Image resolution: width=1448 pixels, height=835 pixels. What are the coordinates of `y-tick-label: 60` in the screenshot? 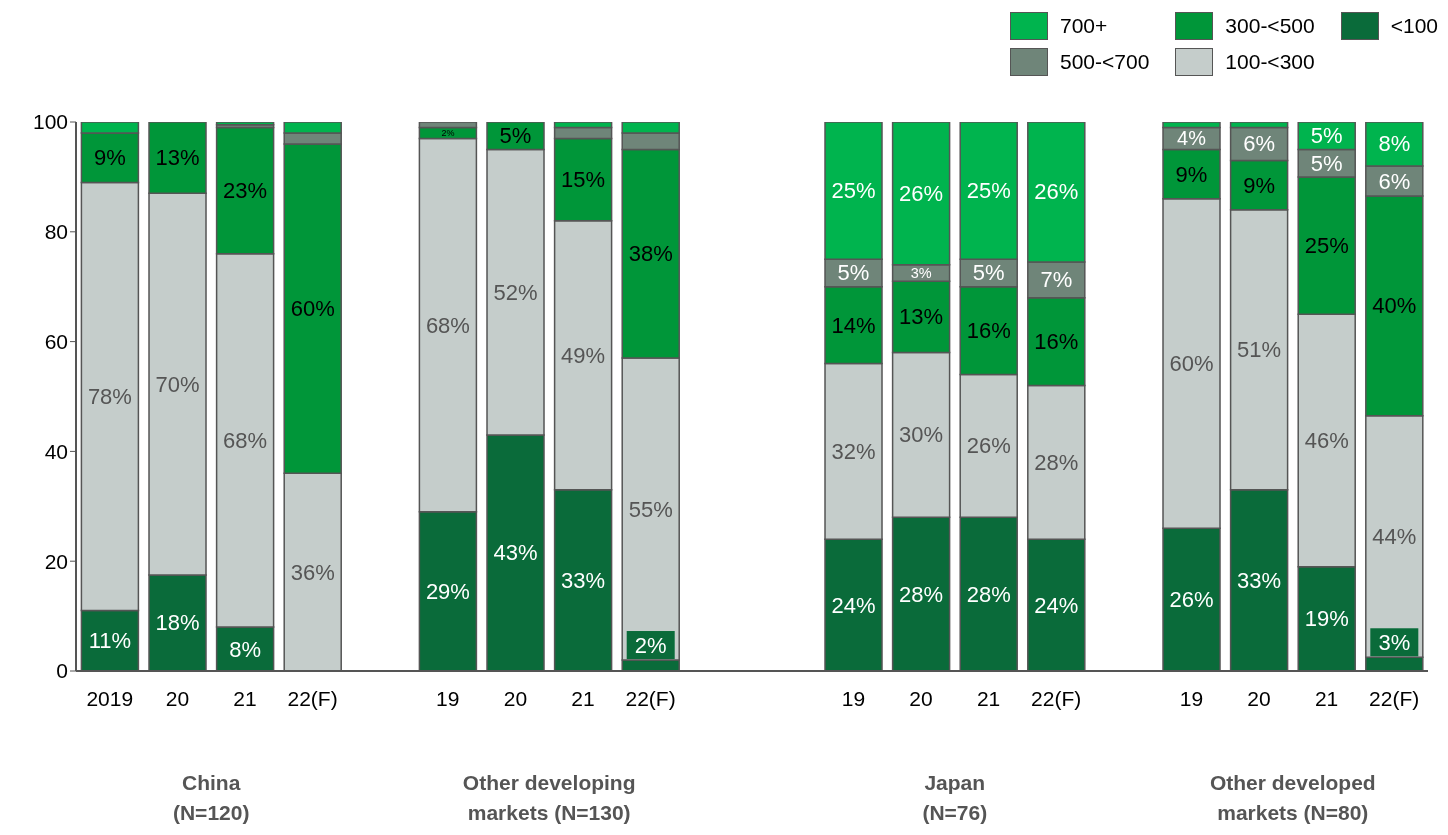 It's located at (56, 342).